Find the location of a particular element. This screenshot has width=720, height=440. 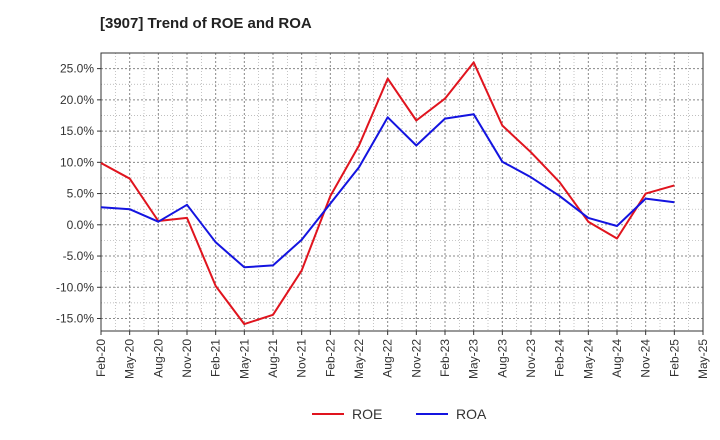

x-tick-label: Aug-23 is located at coordinates (502, 358).